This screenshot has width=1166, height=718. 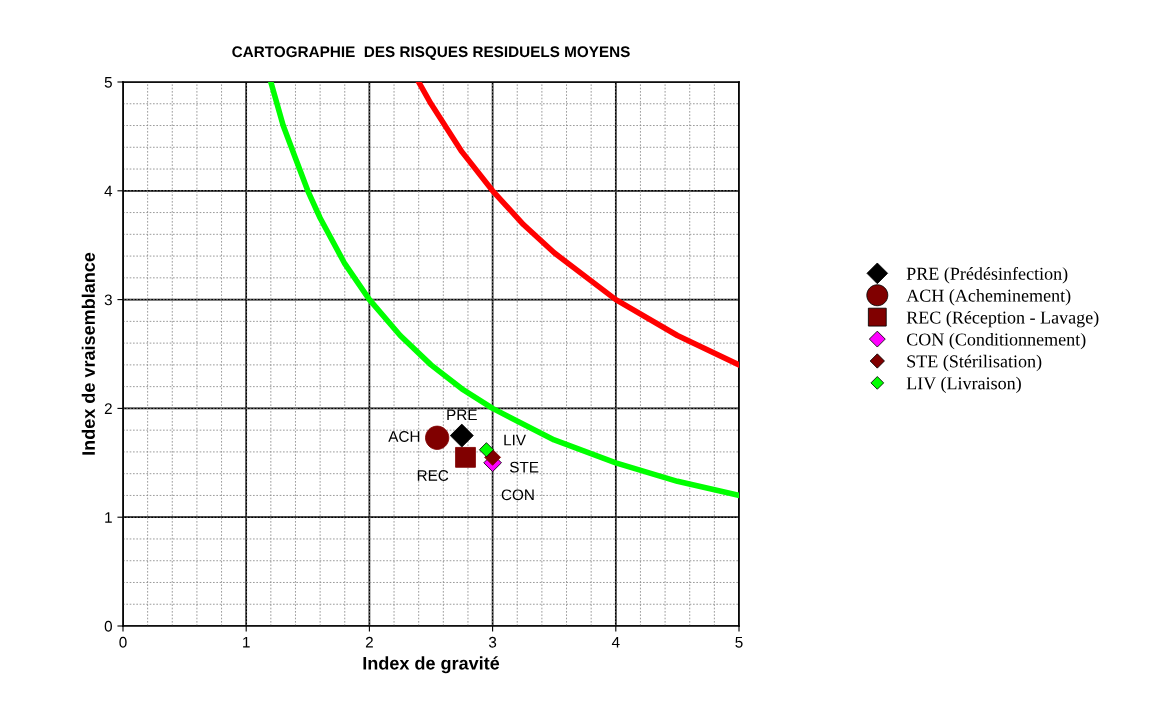 I want to click on chart-title: CARTOGRAPHIE DES RISQUES RESIDUELS MOYENS, so click(x=431, y=53).